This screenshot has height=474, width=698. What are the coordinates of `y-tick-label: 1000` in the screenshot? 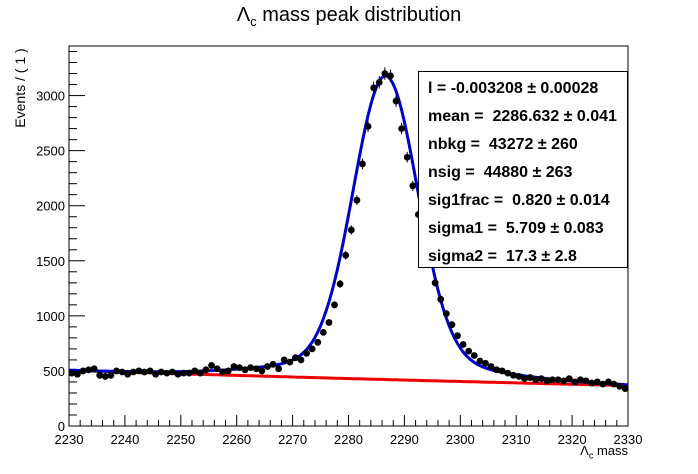 It's located at (50, 316).